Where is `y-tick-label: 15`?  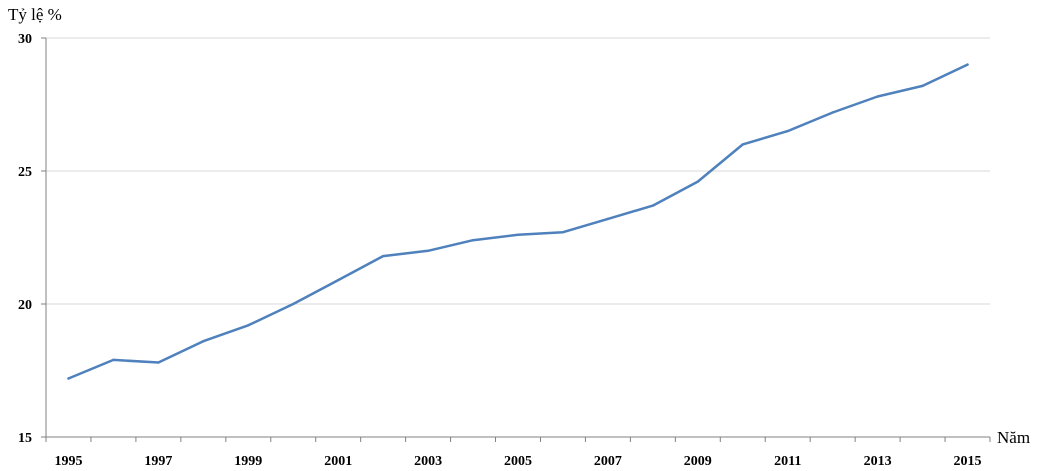 y-tick-label: 15 is located at coordinates (25, 438).